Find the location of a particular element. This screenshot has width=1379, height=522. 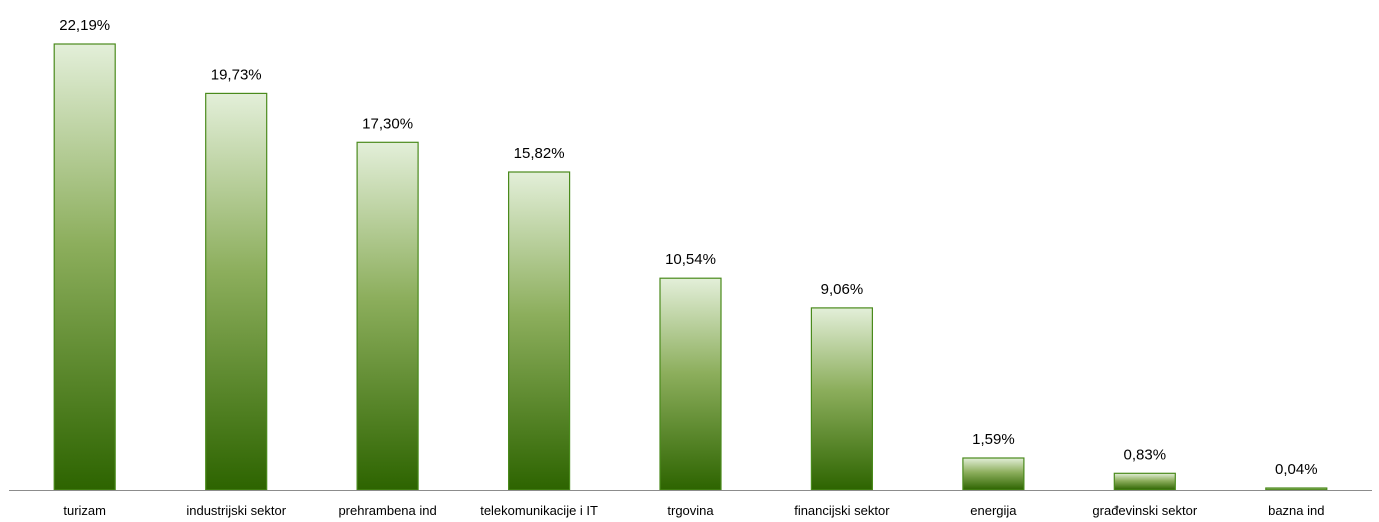

x-tick-label-9: bazna ind is located at coordinates (1296, 510).